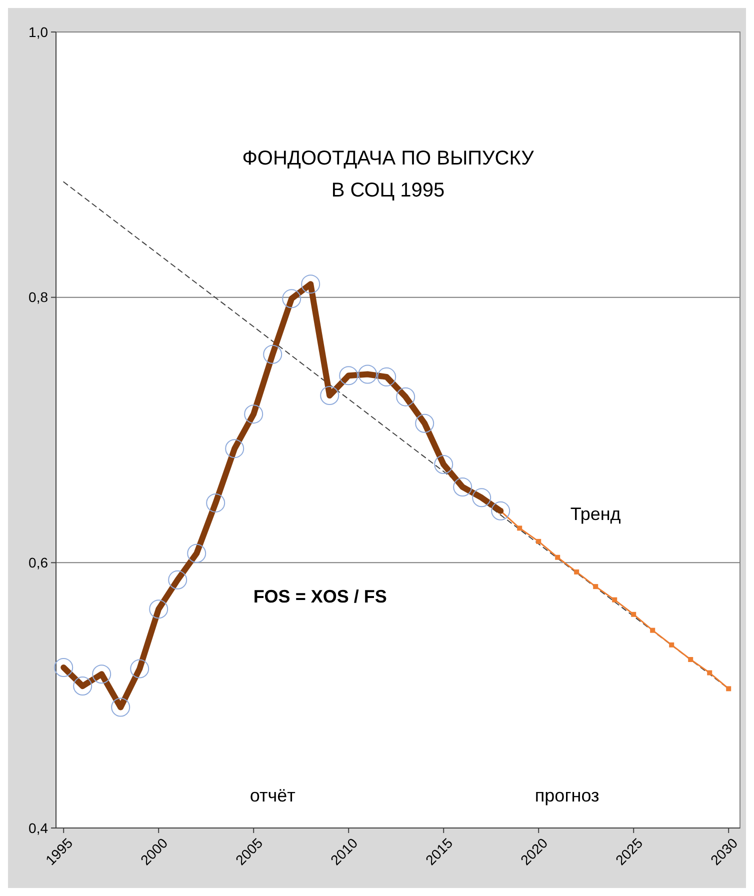 Image resolution: width=754 pixels, height=896 pixels. Describe the element at coordinates (38, 828) in the screenshot. I see `y-tick-label: 0,4` at that location.